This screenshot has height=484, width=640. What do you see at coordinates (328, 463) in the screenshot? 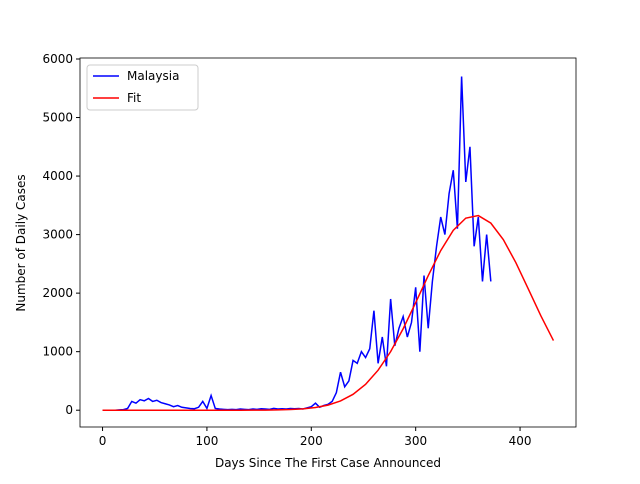
I see `x-axis-label: Days Since The First Case Announced` at bounding box center [328, 463].